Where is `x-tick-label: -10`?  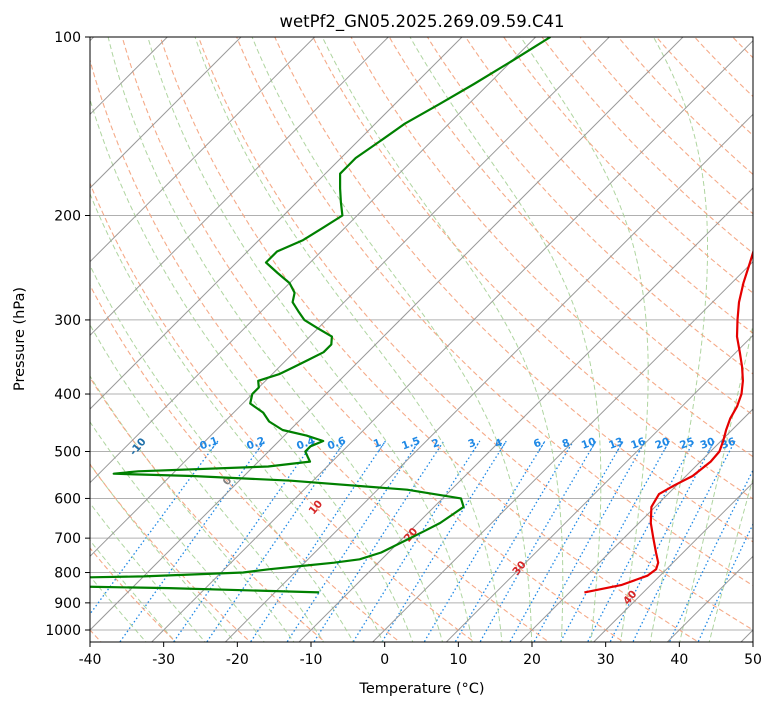 x-tick-label: -10 is located at coordinates (311, 660).